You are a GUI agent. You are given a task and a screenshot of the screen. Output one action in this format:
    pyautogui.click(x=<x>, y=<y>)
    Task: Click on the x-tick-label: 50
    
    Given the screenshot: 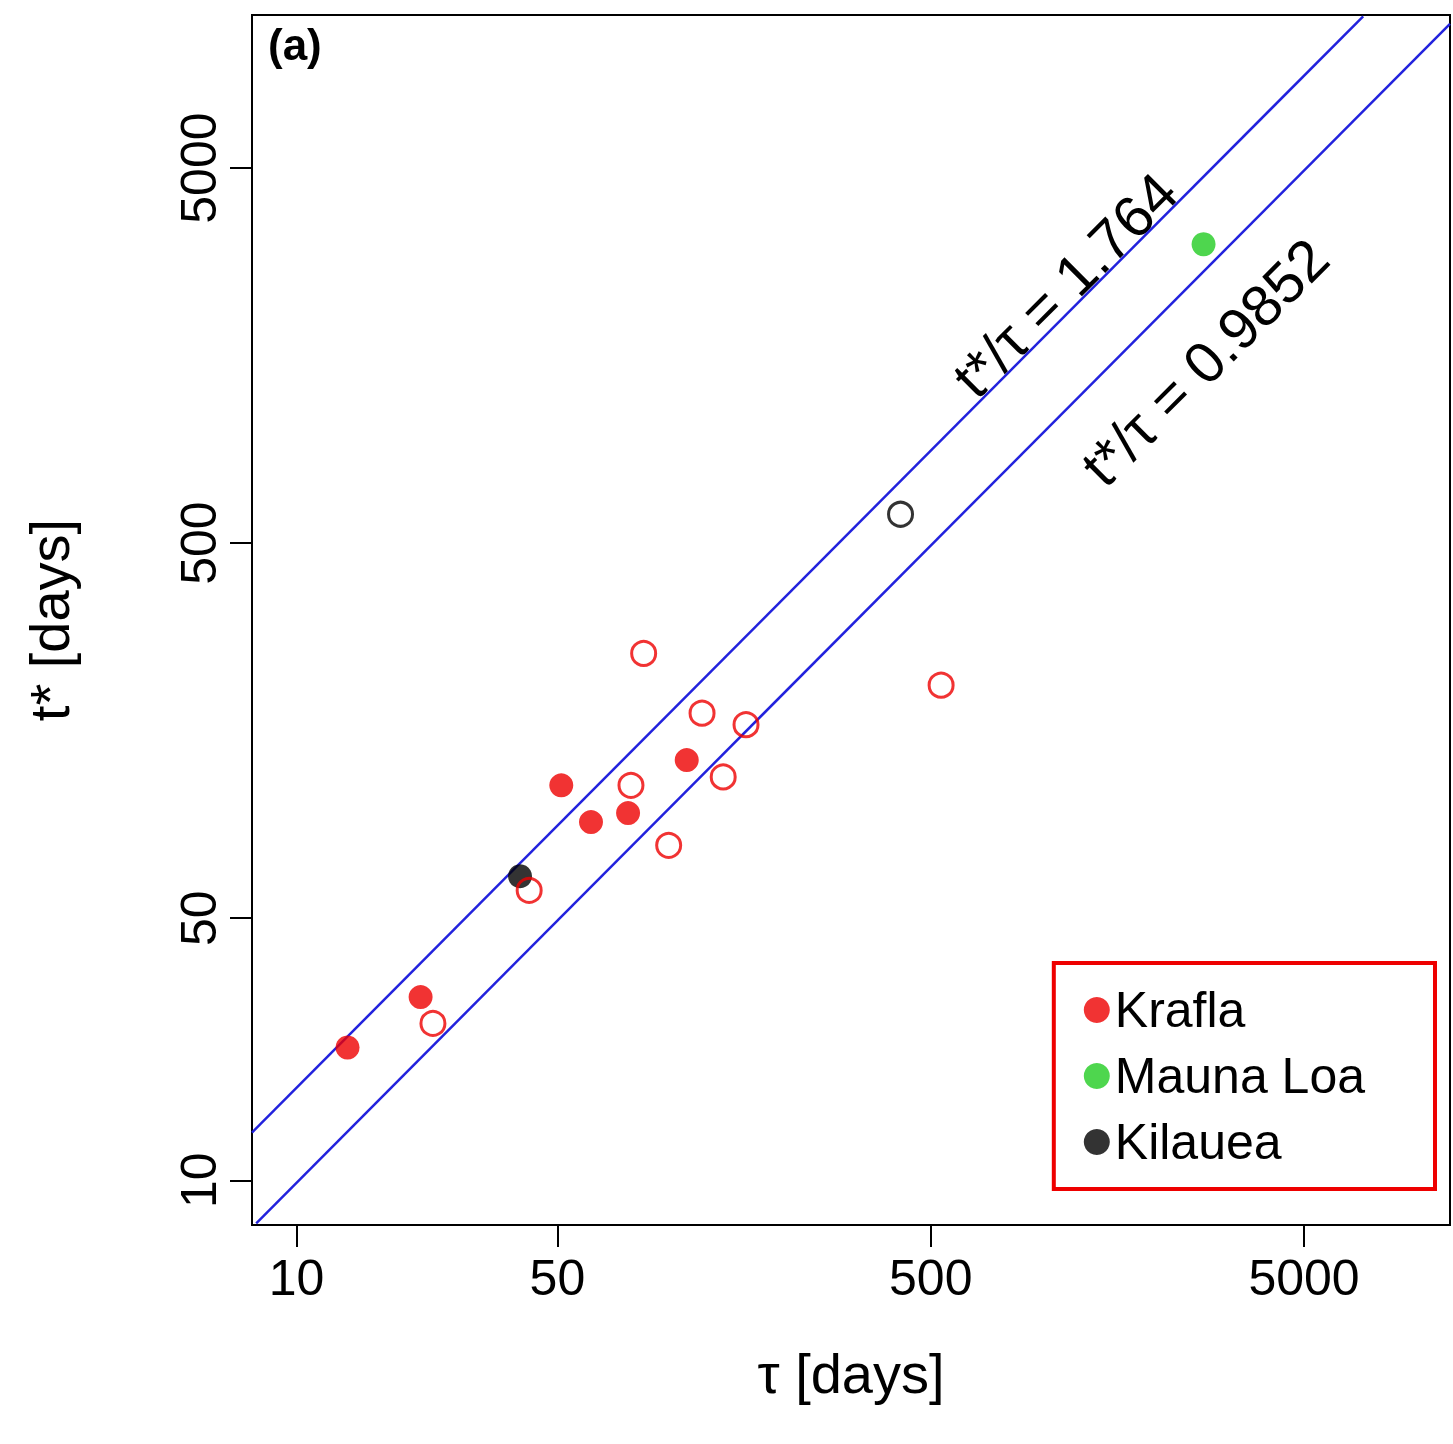 What is the action you would take?
    pyautogui.click(x=557, y=1278)
    